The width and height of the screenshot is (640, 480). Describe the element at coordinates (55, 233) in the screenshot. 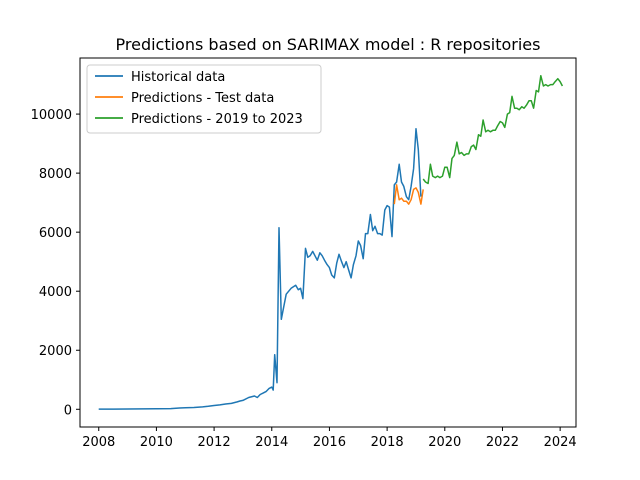

I see `y-tick-label: 6000` at that location.